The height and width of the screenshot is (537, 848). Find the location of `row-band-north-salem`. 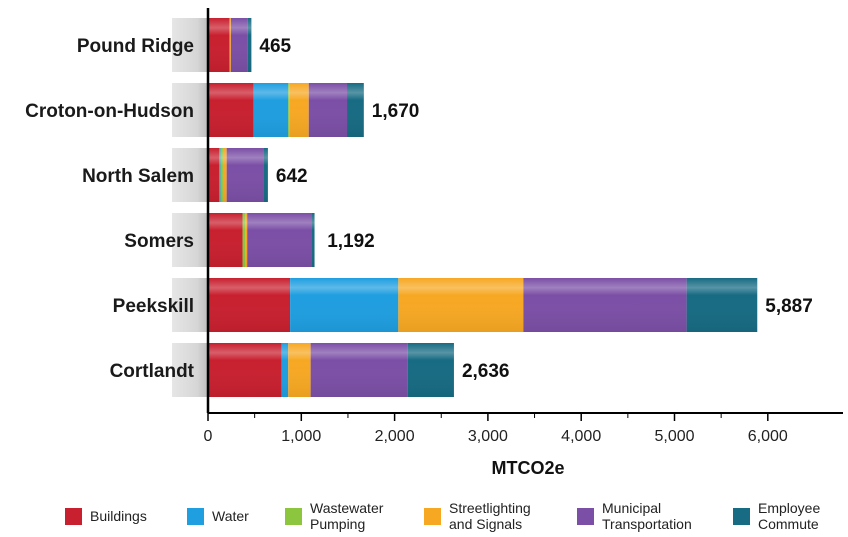

row-band-north-salem is located at coordinates (190, 175).